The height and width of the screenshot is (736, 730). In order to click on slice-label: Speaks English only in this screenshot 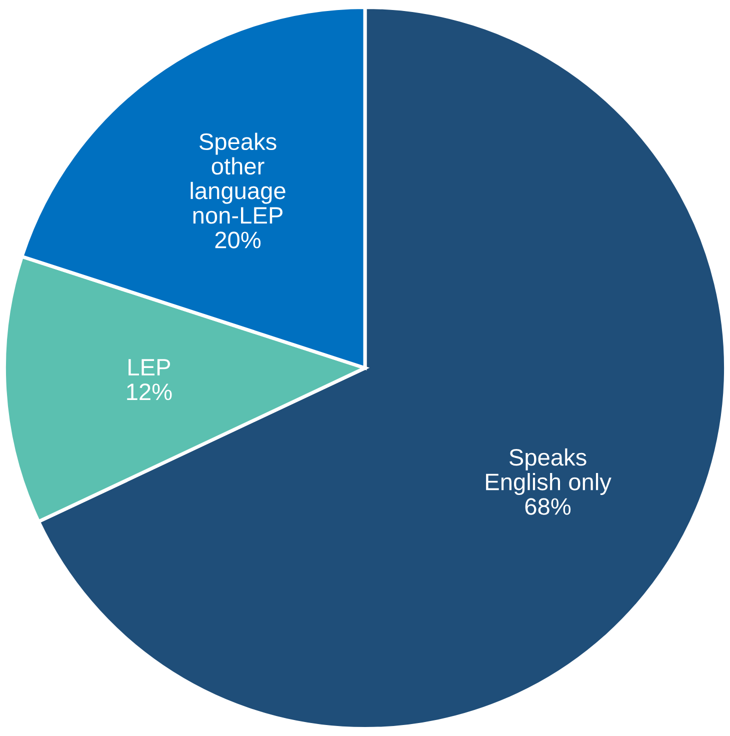, I will do `click(549, 471)`.